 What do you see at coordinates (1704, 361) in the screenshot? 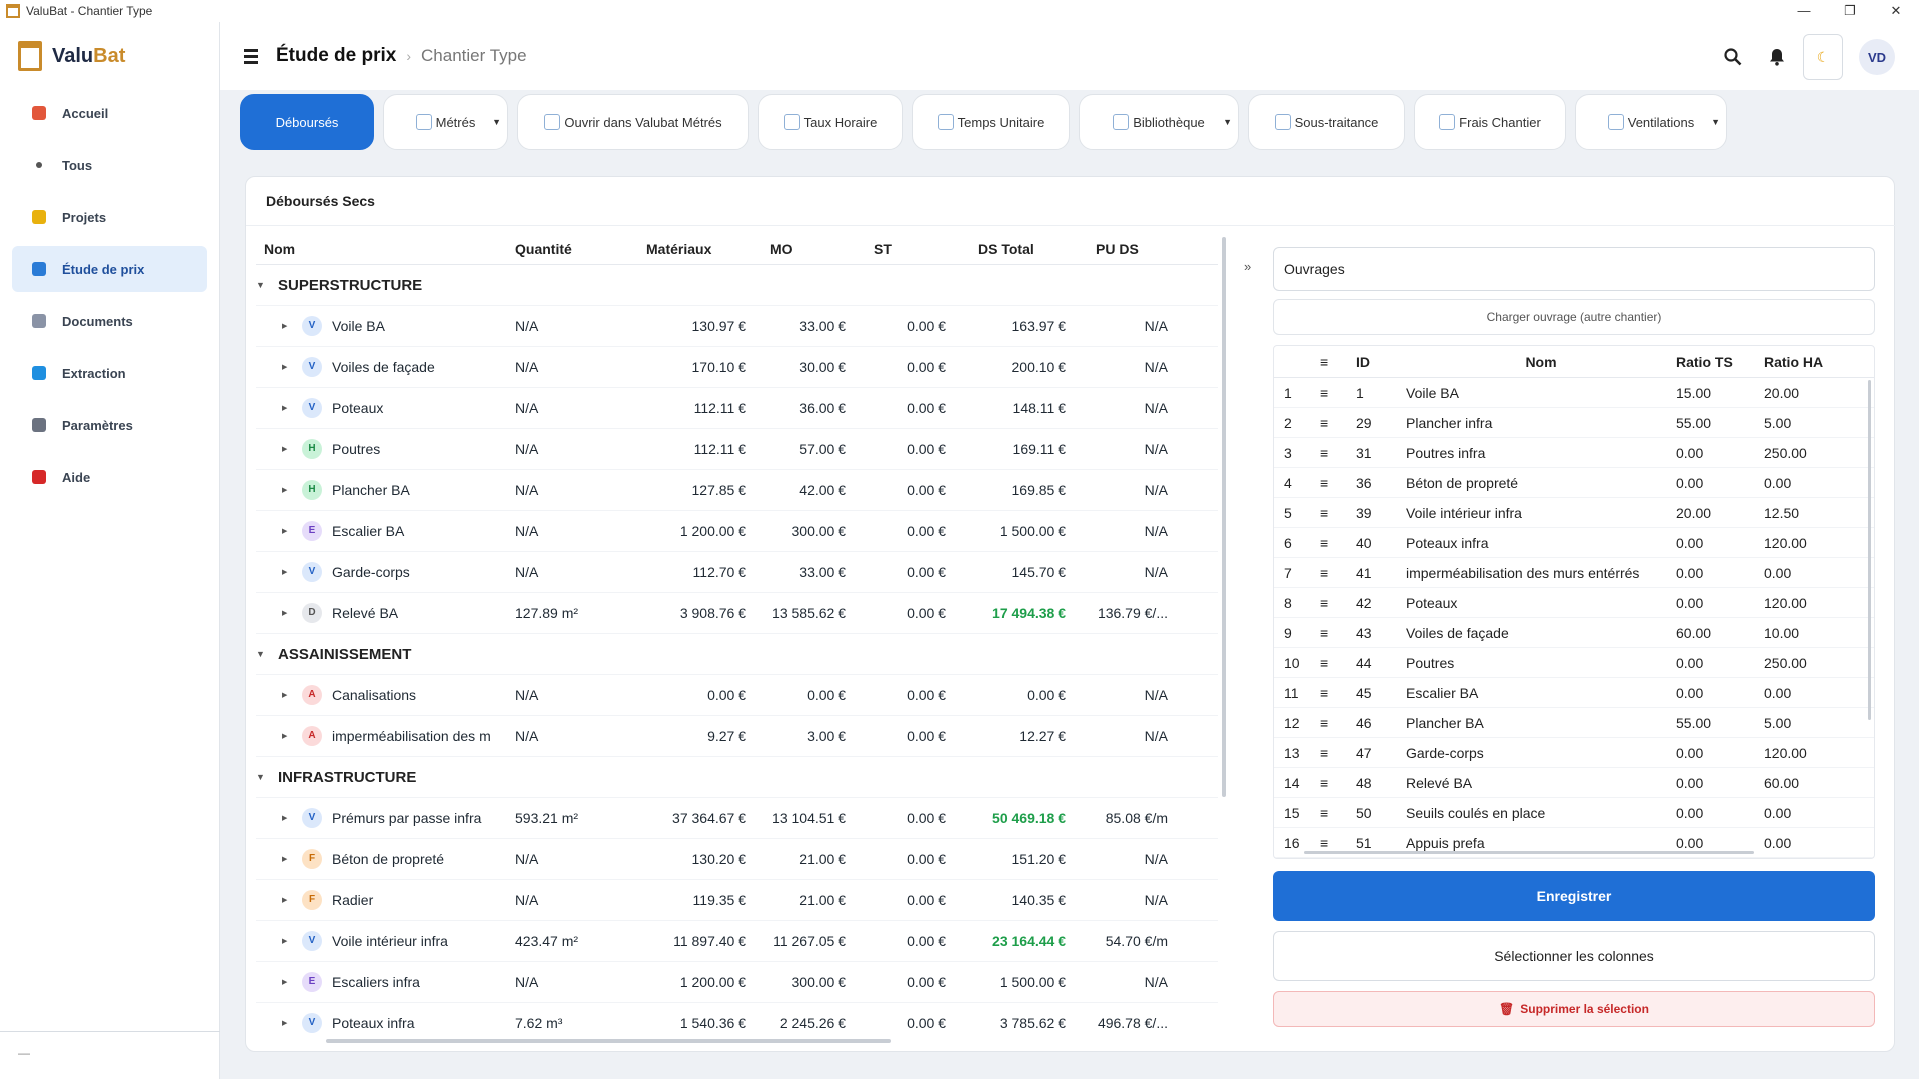
I see `col-ratio-ts: Ratio TS` at bounding box center [1704, 361].